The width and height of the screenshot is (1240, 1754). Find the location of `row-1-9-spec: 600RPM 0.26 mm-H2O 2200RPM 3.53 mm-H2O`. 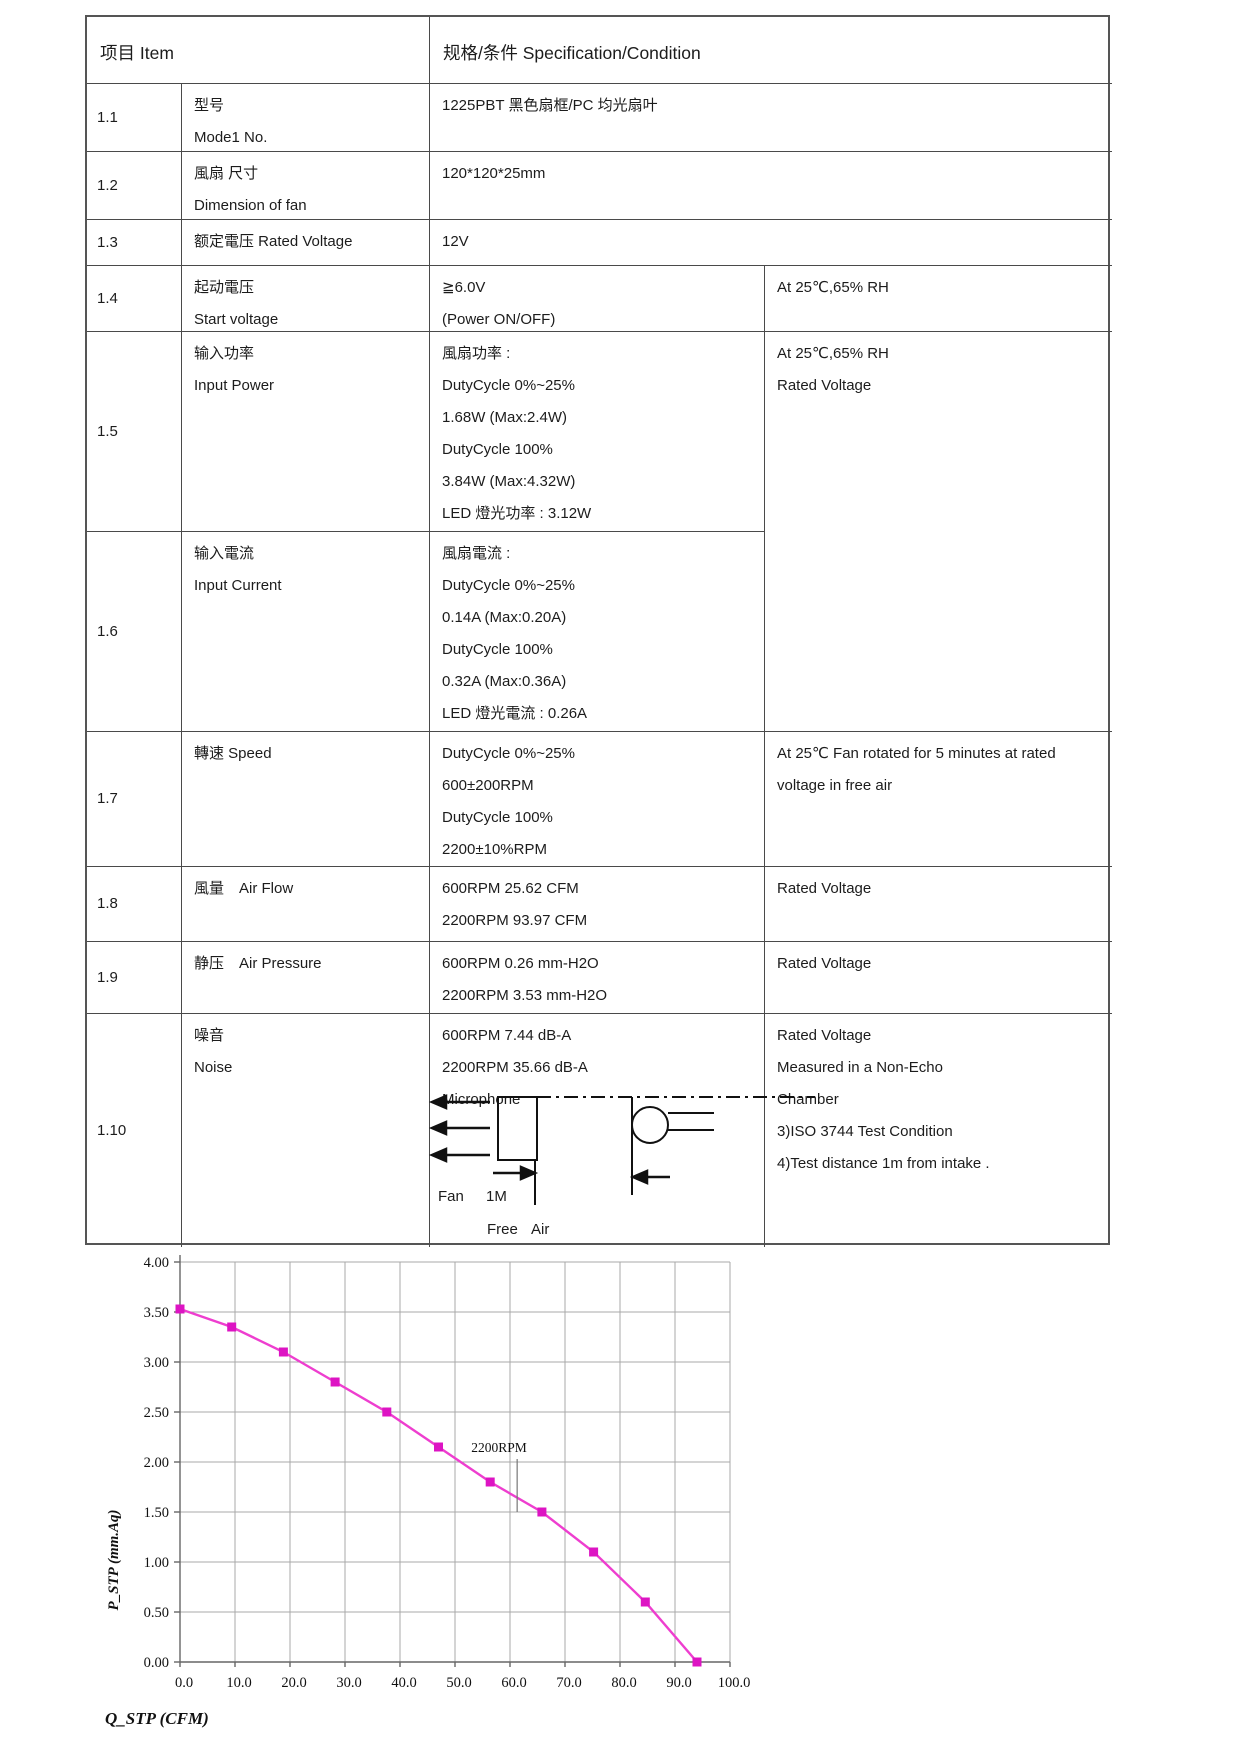

row-1-9-spec: 600RPM 0.26 mm-H2O 2200RPM 3.53 mm-H2O is located at coordinates (597, 978).